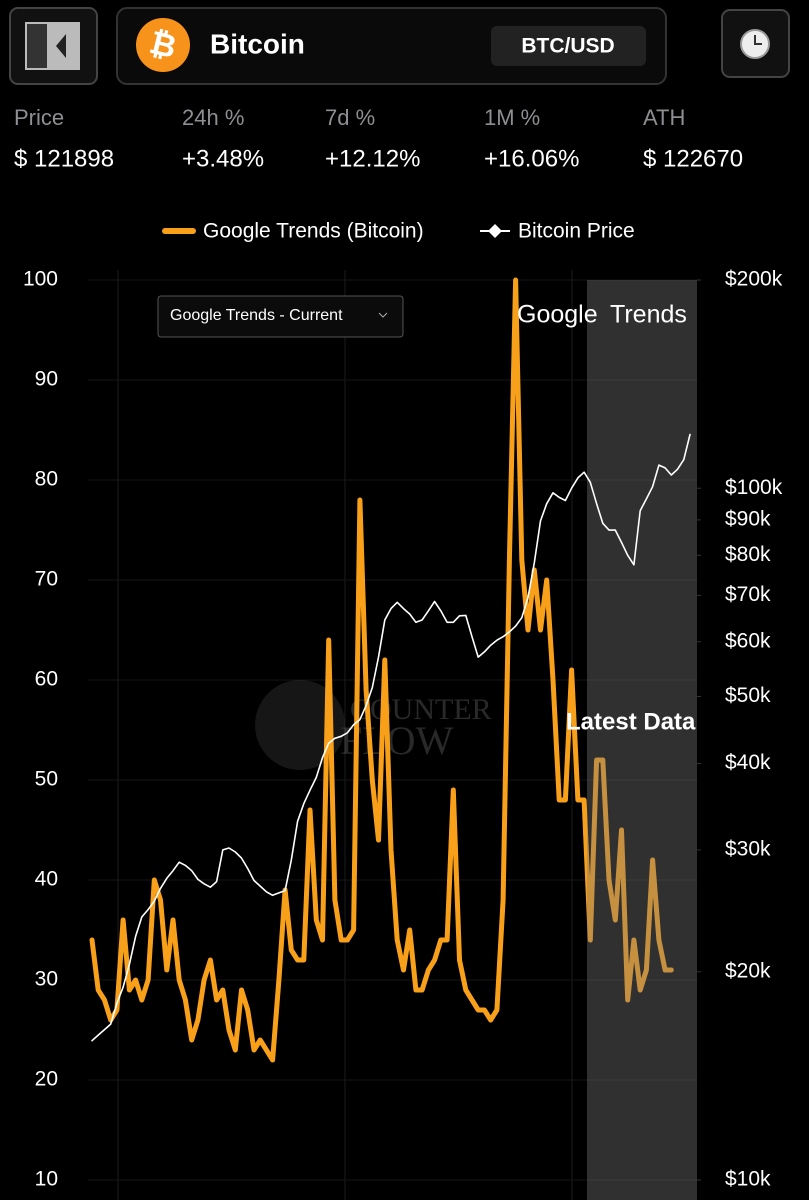 The height and width of the screenshot is (1200, 809). Describe the element at coordinates (350, 117) in the screenshot. I see `stat-label: 7d %` at that location.